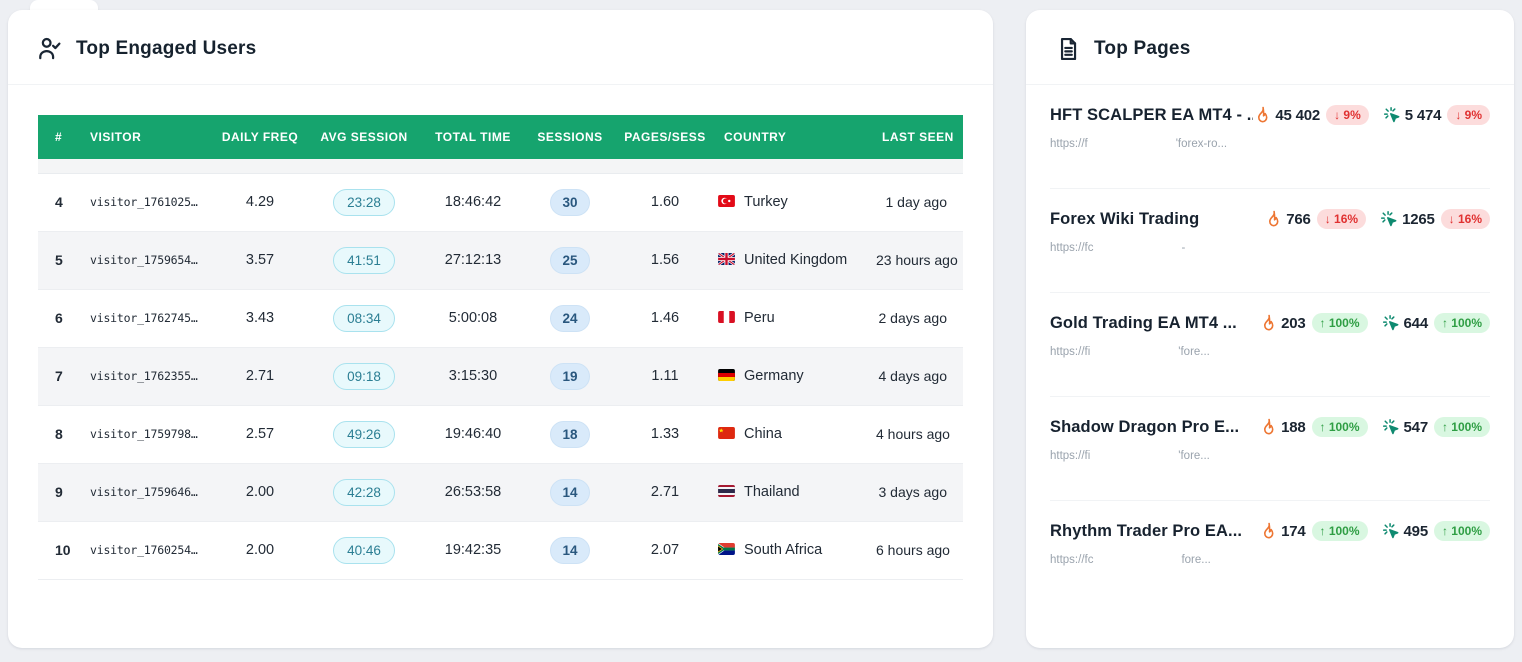 This screenshot has width=1522, height=662. Describe the element at coordinates (60, 260) in the screenshot. I see `rank-cell: 5` at that location.